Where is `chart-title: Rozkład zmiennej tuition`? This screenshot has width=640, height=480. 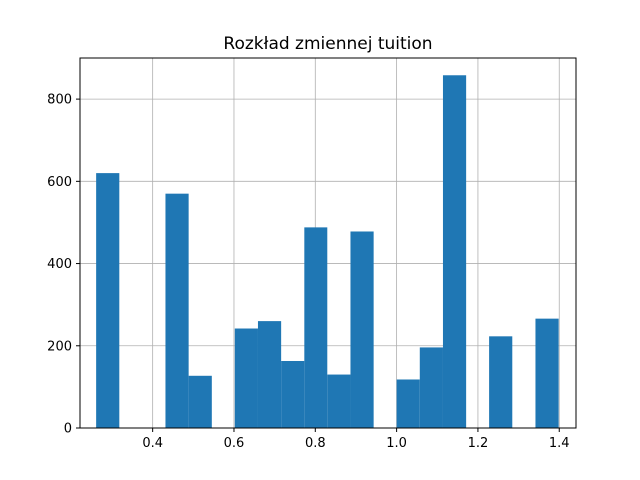 chart-title: Rozkład zmiennej tuition is located at coordinates (327, 44).